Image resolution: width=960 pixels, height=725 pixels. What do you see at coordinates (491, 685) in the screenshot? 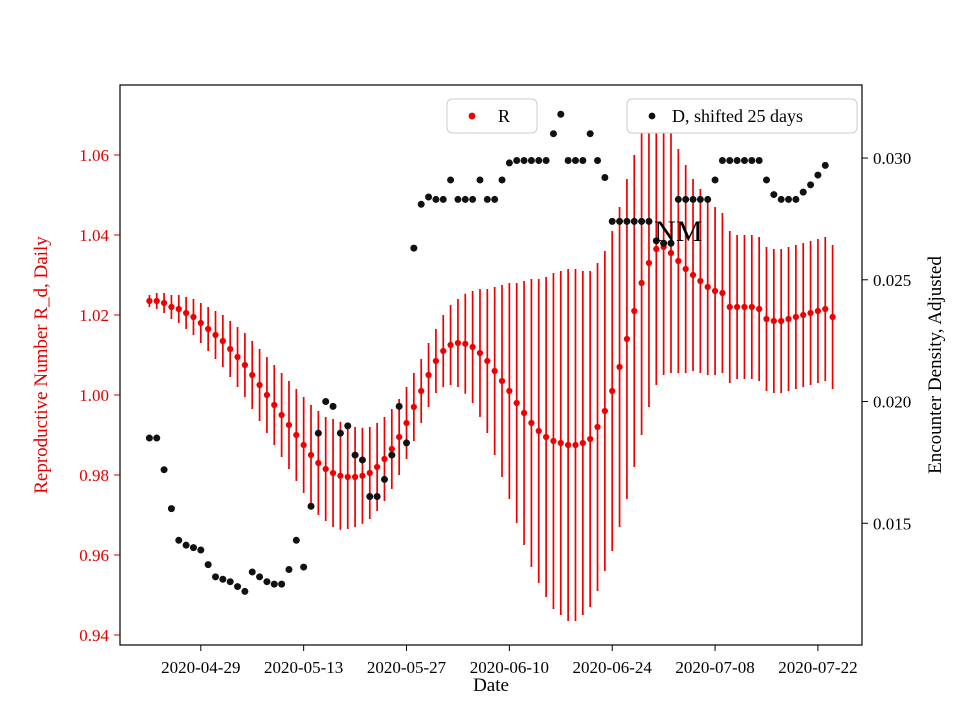
I see `x-axis-label: Date` at bounding box center [491, 685].